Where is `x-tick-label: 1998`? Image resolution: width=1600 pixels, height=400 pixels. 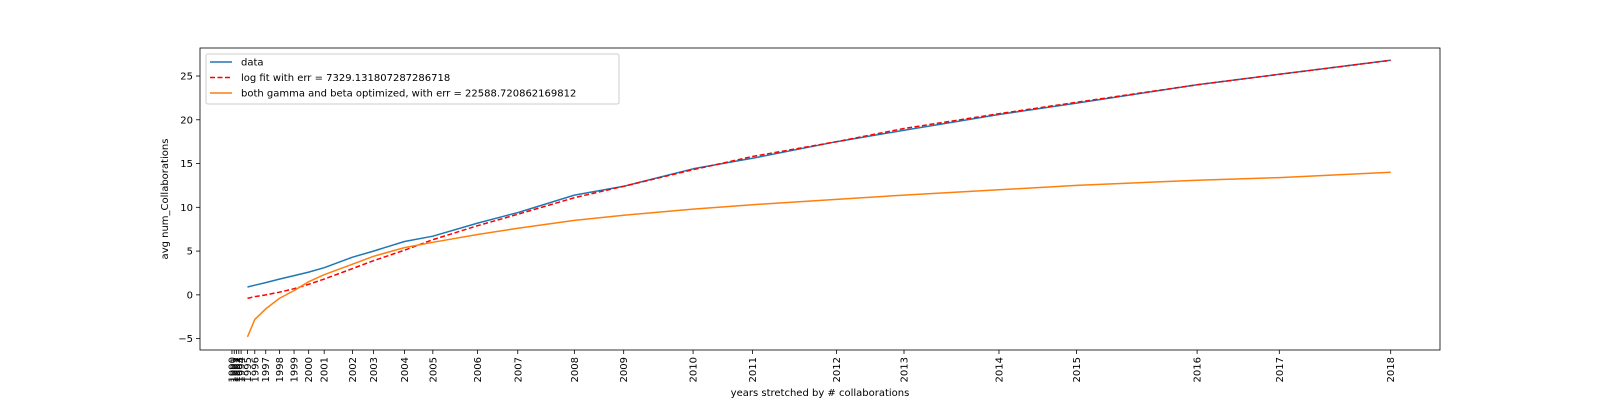
x-tick-label: 1998 is located at coordinates (280, 369).